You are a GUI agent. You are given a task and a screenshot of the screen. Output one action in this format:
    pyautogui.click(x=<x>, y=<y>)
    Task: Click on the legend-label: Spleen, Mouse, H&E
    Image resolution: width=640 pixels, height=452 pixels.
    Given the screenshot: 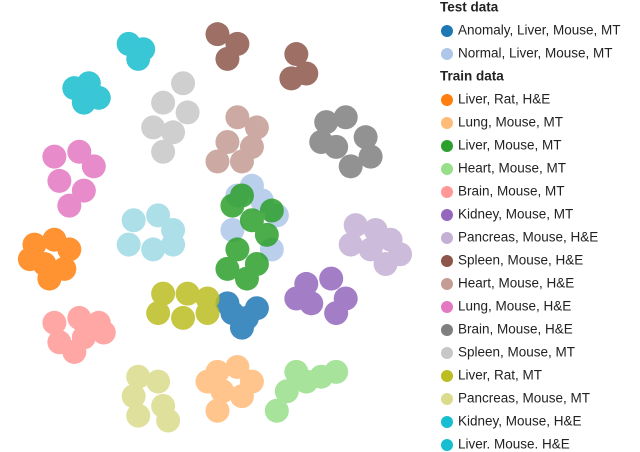 What is the action you would take?
    pyautogui.click(x=520, y=260)
    